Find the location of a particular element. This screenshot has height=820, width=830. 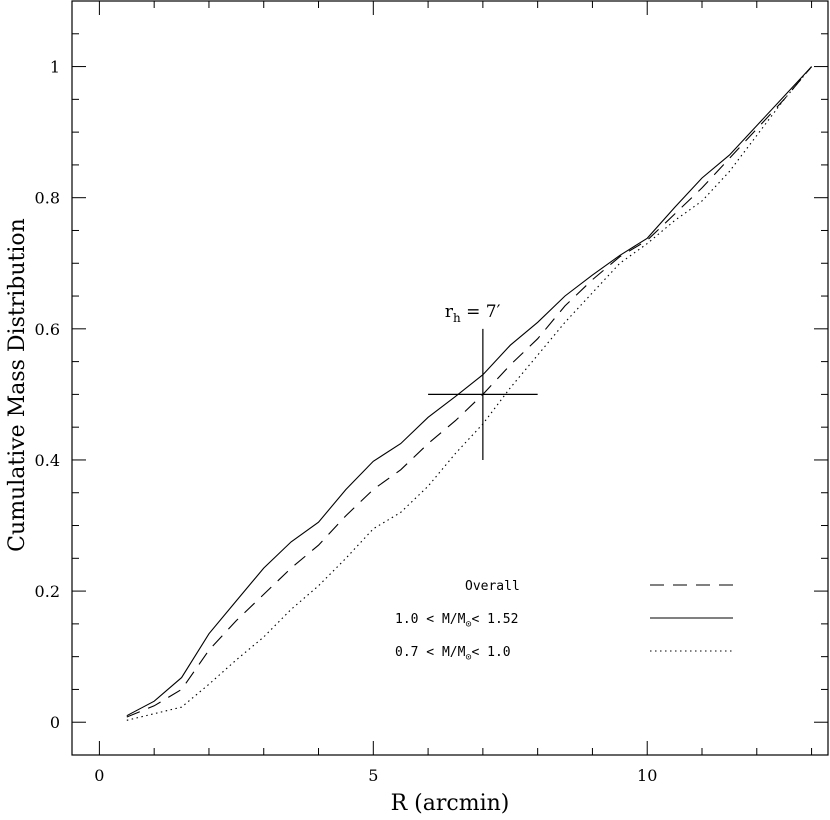

y-tick-label: 1 is located at coordinates (55, 67).